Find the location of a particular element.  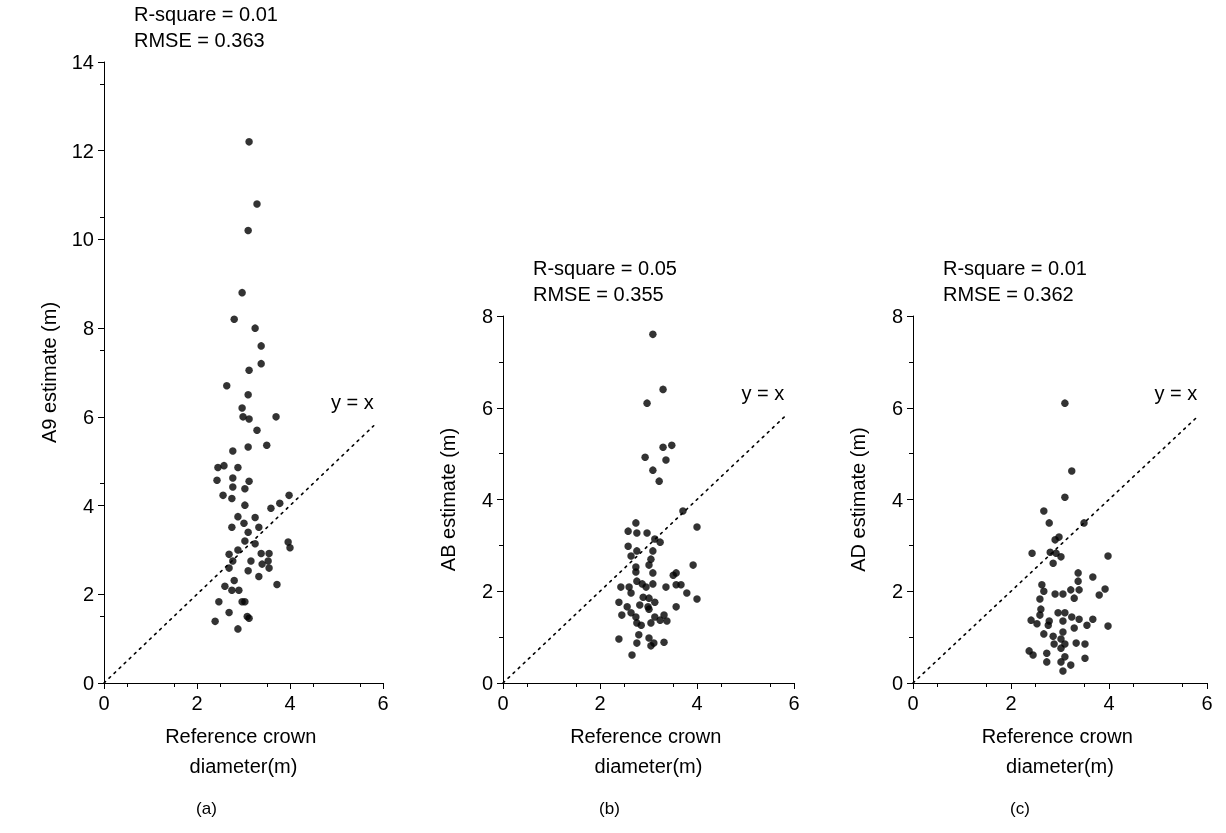

y-tick-label: 14 is located at coordinates (82, 62).